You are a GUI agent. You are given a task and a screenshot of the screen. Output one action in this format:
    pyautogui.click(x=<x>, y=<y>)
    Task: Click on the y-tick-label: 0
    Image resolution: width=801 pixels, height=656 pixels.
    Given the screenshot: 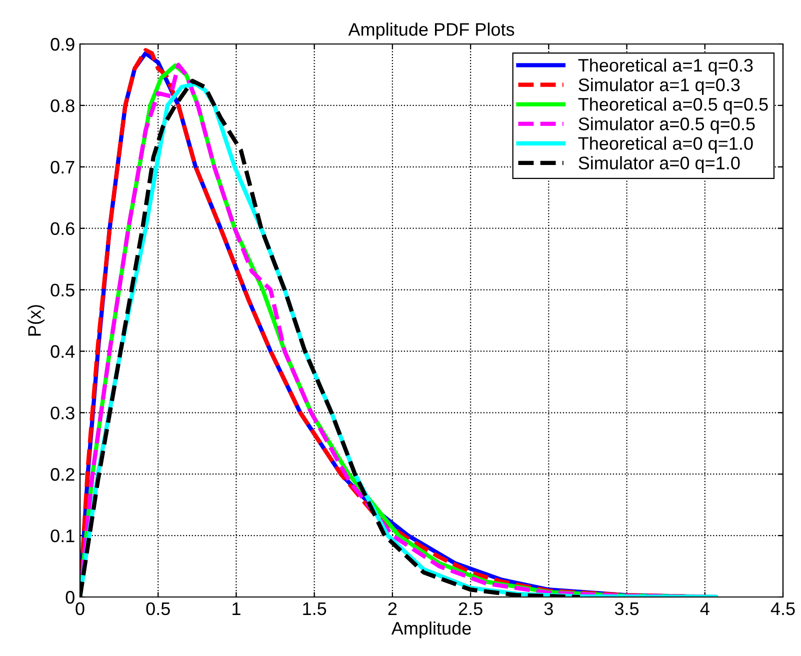 What is the action you would take?
    pyautogui.click(x=70, y=597)
    